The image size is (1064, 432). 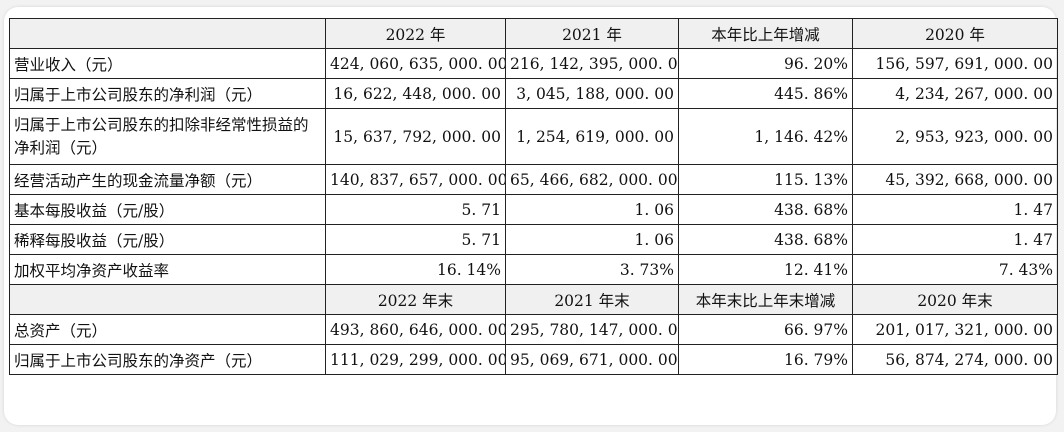 What do you see at coordinates (167, 239) in the screenshot?
I see `row-label: 稀释每股收益（元/股）` at bounding box center [167, 239].